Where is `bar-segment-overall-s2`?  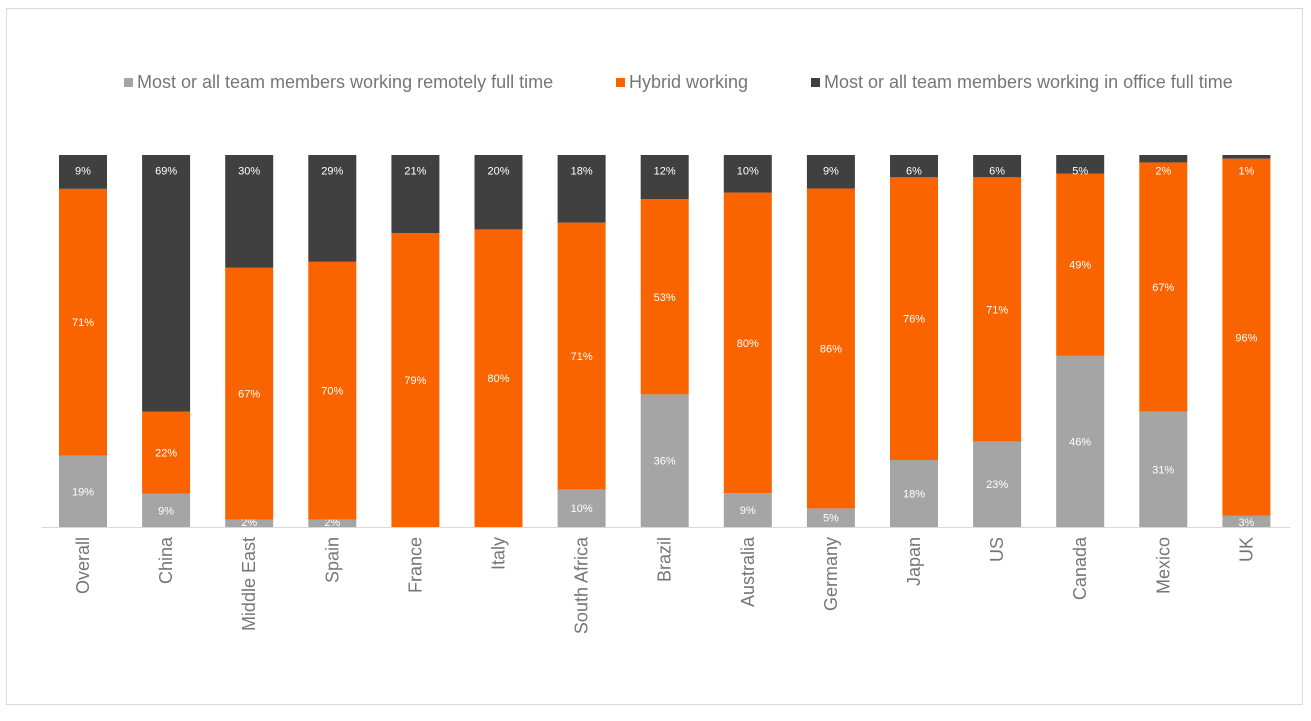 bar-segment-overall-s2 is located at coordinates (83, 172).